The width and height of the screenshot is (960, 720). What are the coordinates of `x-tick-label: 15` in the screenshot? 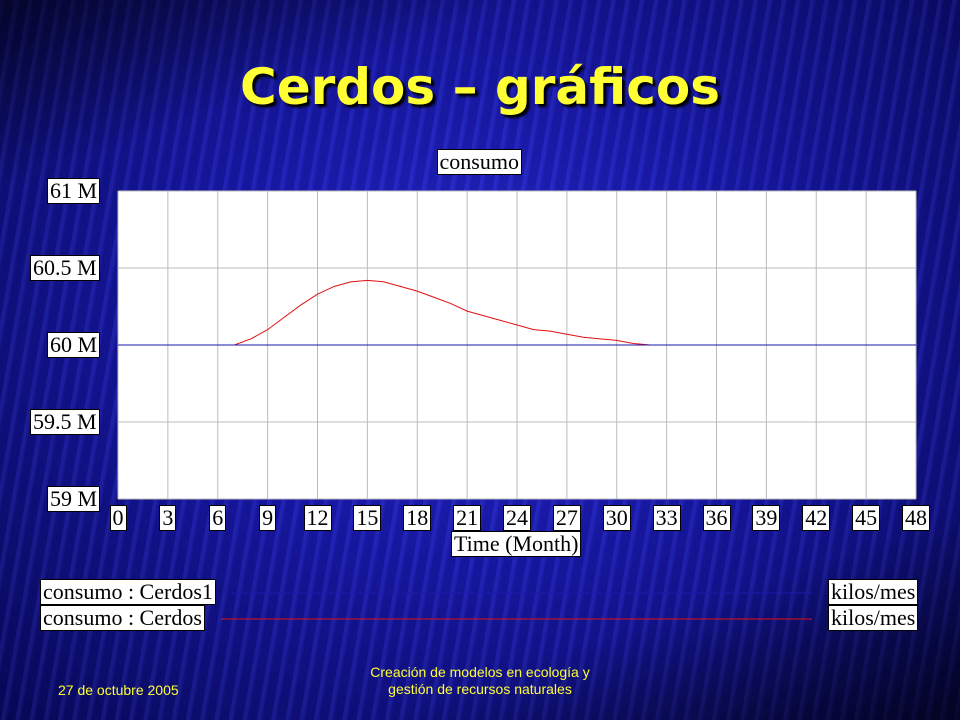 It's located at (367, 518).